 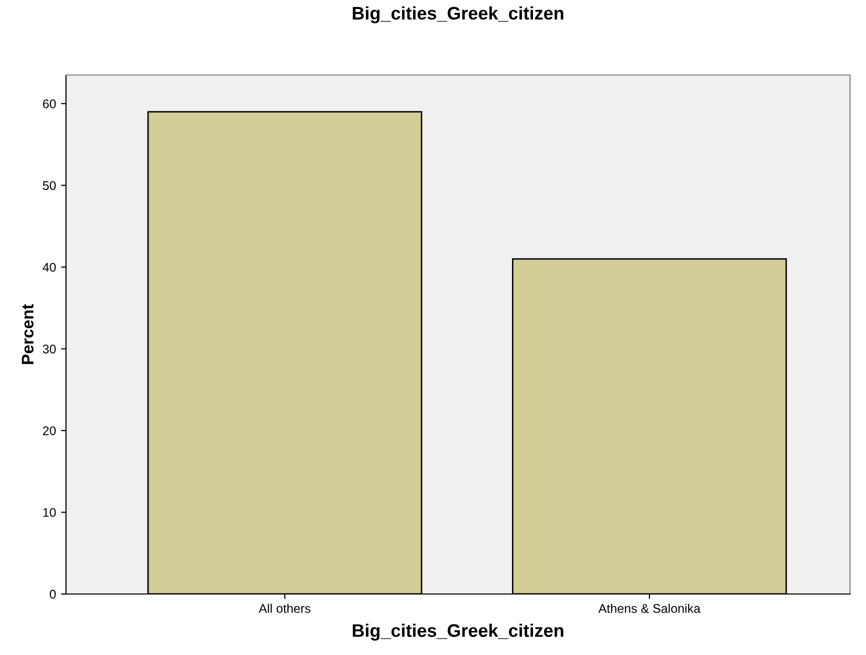 What do you see at coordinates (28, 334) in the screenshot?
I see `y-axis-title: Percent` at bounding box center [28, 334].